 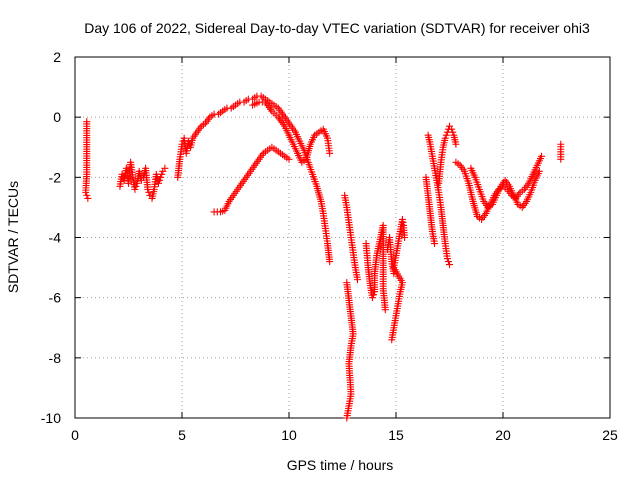 I want to click on y-tick-label: 2, so click(x=57, y=57).